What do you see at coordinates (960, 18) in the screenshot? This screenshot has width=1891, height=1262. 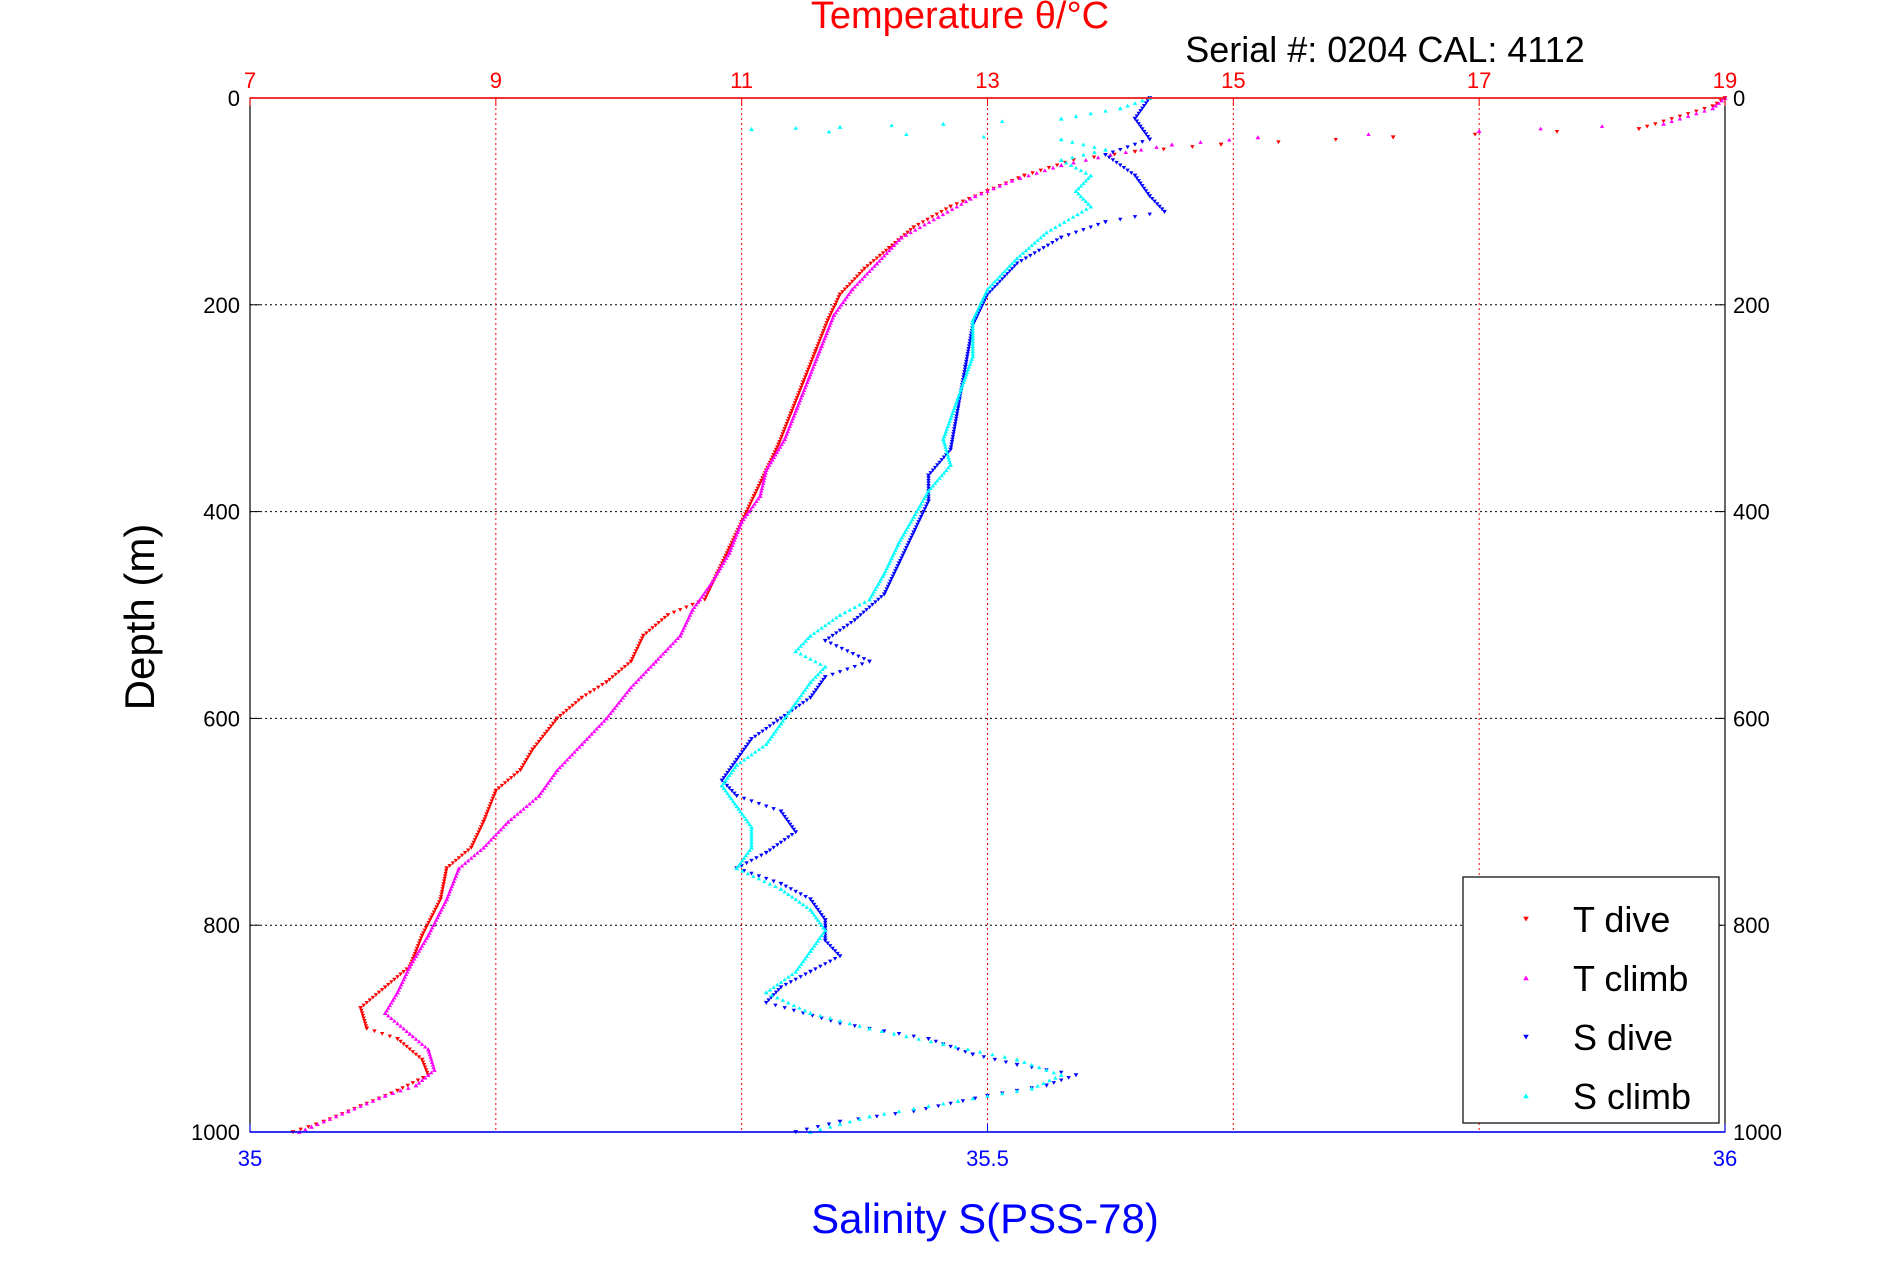 I see `chart-title: Temperature θ/°C` at bounding box center [960, 18].